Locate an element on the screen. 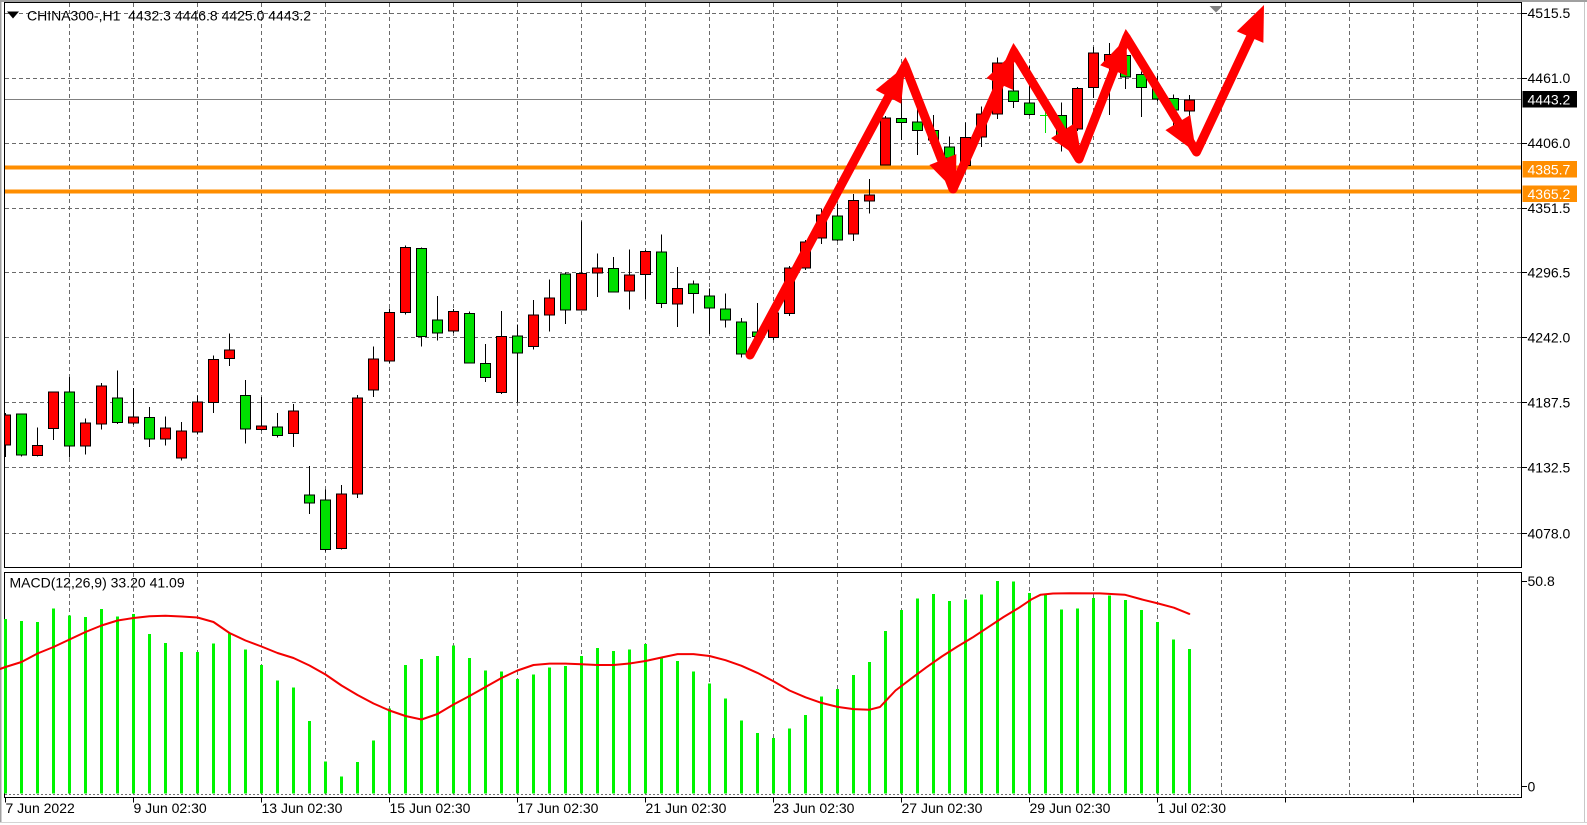 The height and width of the screenshot is (825, 1587). svg-text: 4365.2 is located at coordinates (1549, 194).